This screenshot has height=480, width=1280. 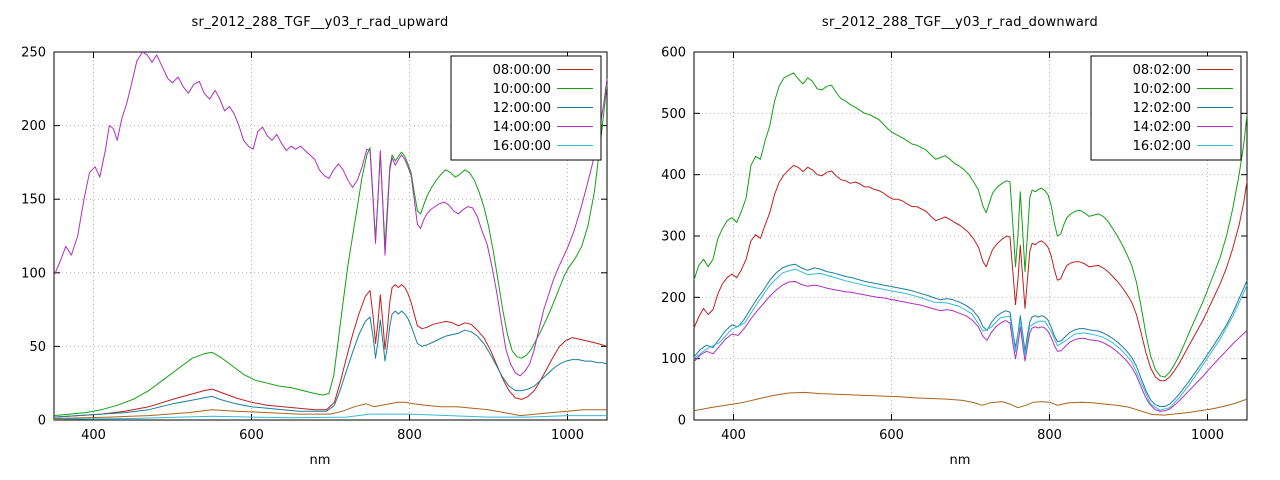 I want to click on x-axis-label-downward: nm, so click(x=960, y=460).